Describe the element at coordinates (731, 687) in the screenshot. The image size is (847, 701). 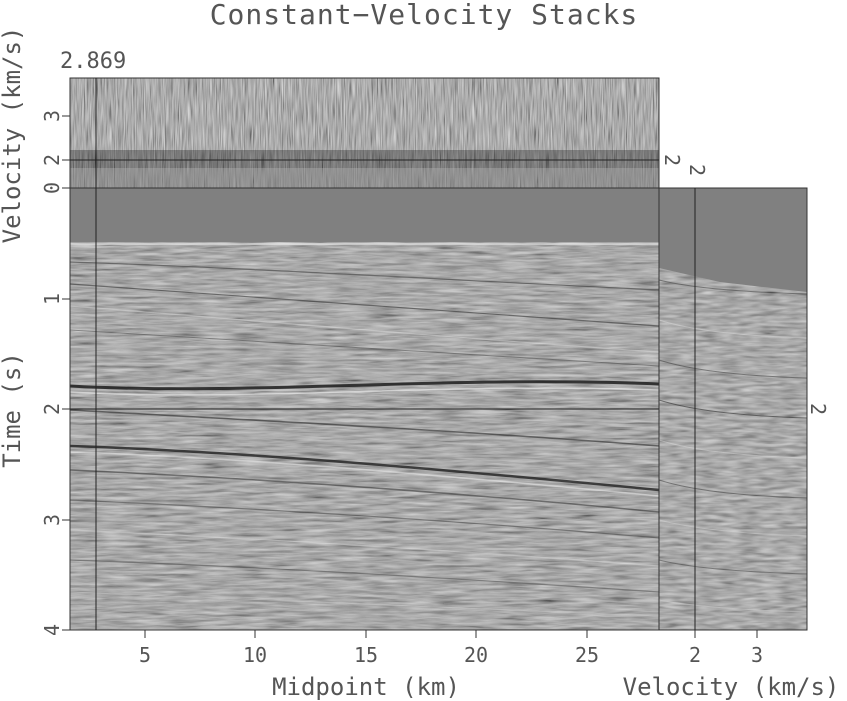
I see `gather-velocity-axis-label: Velocity (km/s)` at that location.